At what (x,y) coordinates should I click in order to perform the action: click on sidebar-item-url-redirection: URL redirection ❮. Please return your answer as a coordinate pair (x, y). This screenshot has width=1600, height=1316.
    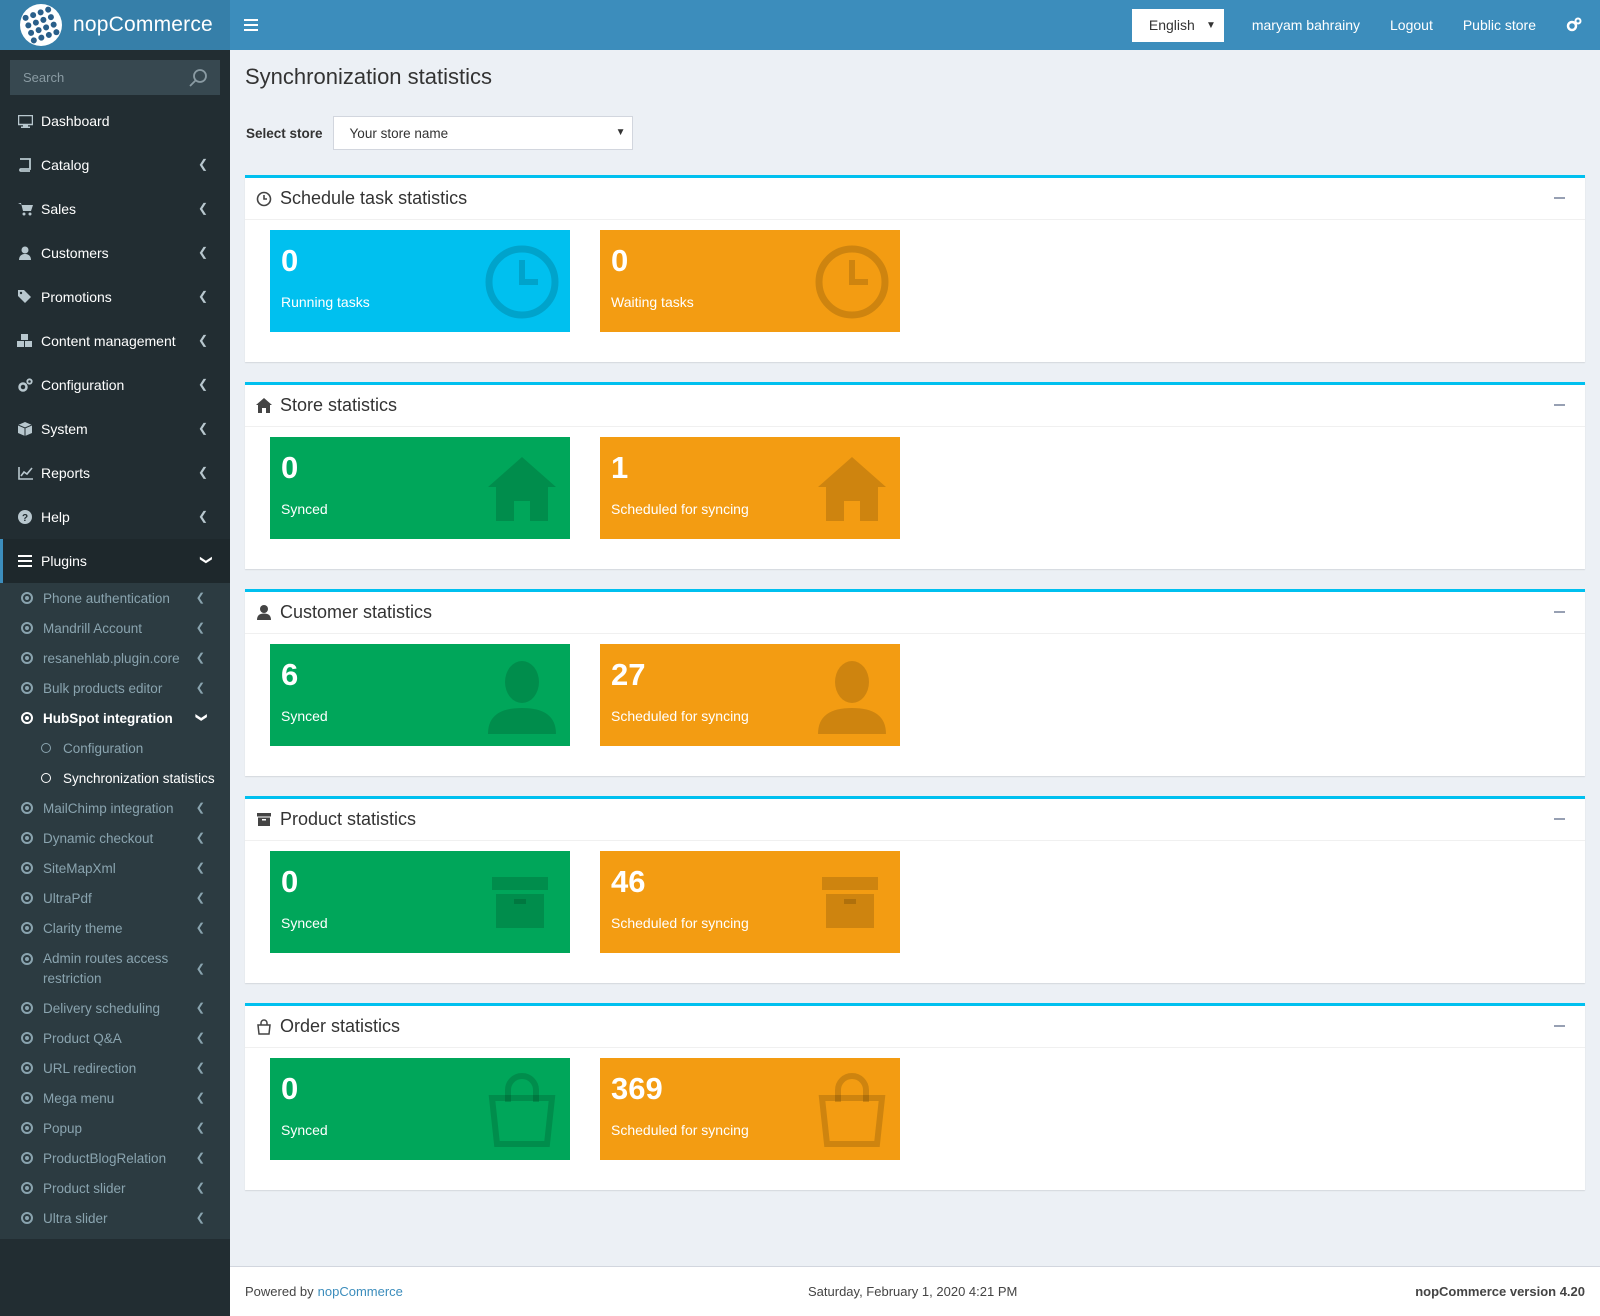
    Looking at the image, I should click on (115, 1068).